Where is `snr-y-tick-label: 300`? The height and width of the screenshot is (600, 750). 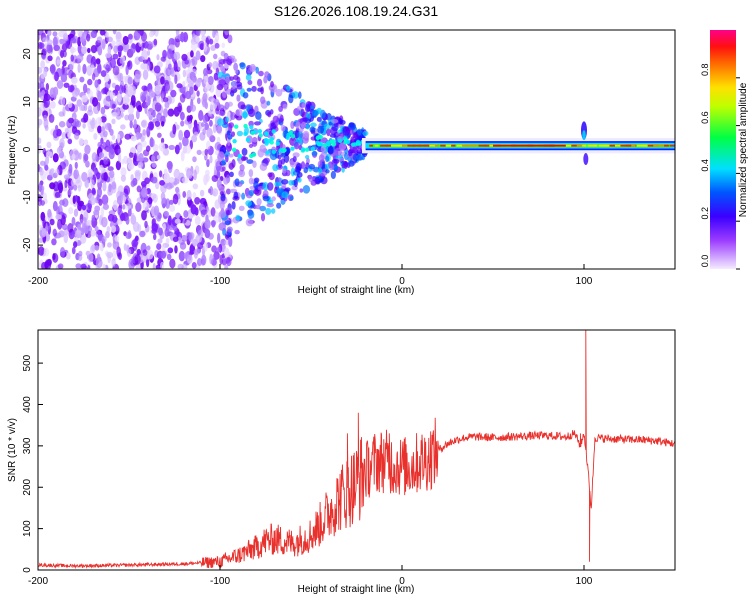
snr-y-tick-label: 300 is located at coordinates (27, 445).